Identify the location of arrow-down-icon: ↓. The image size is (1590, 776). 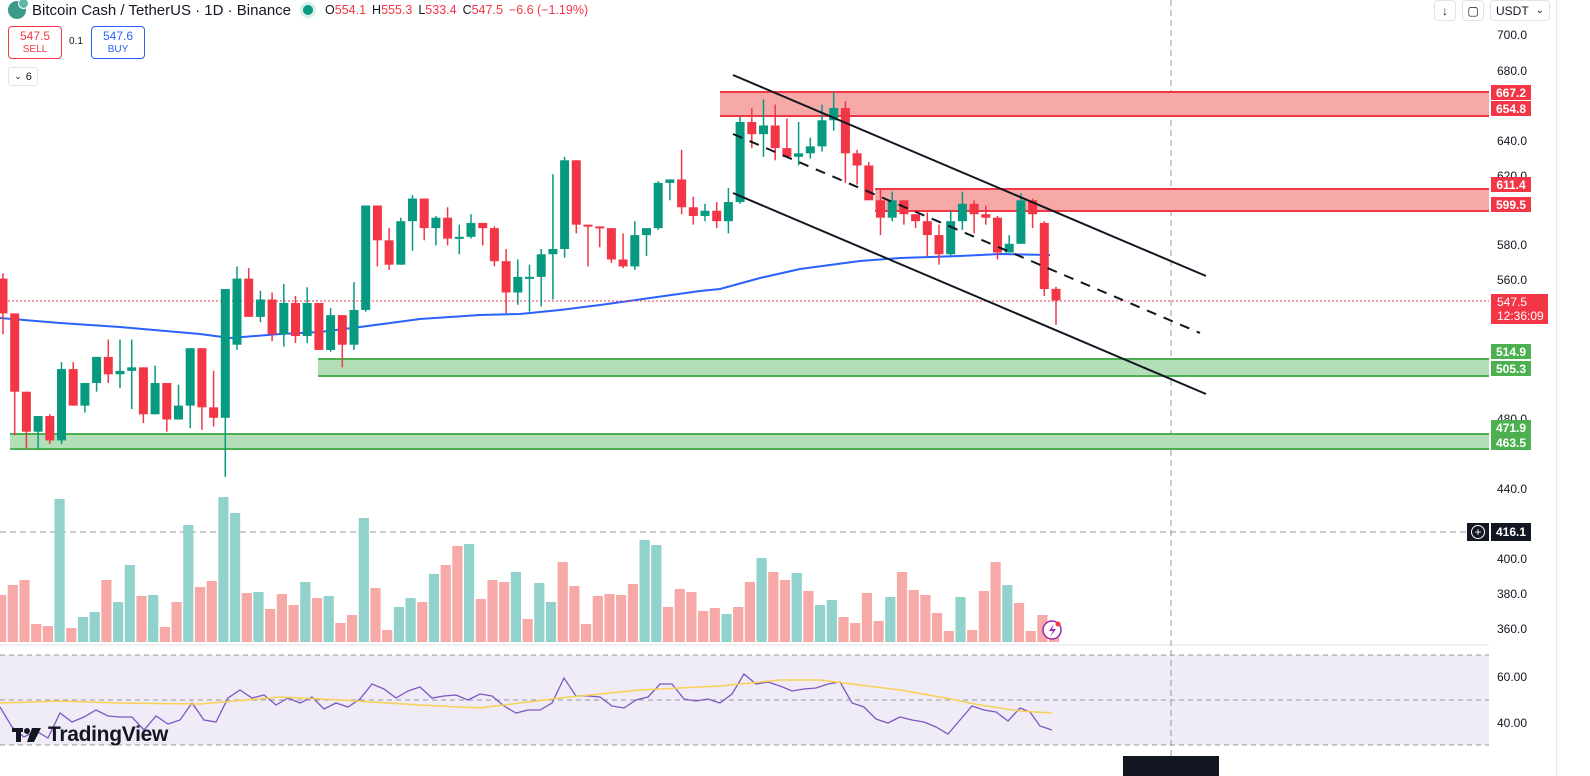
(1445, 10).